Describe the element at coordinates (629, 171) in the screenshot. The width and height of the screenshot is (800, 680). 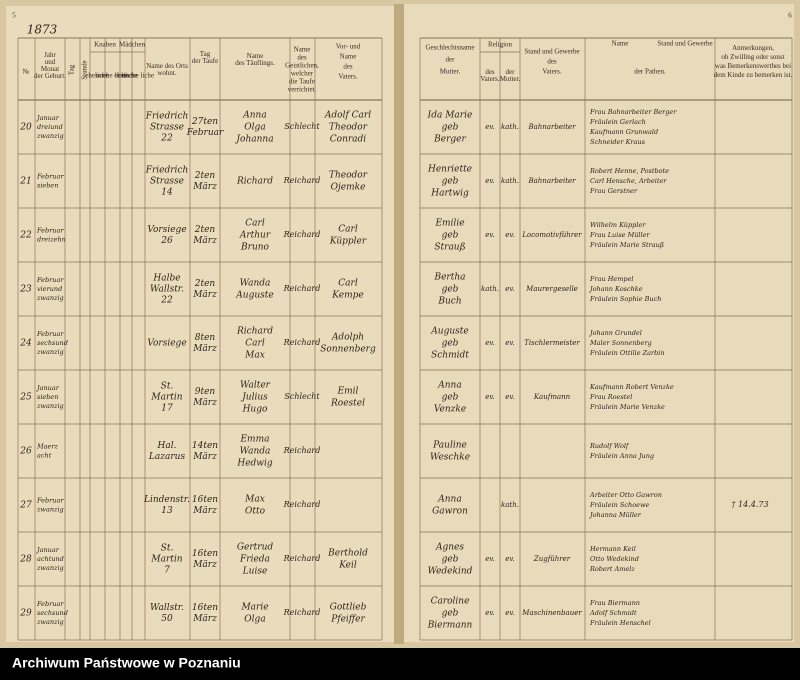
I see `sponsor: Robert Henne, Postbote` at that location.